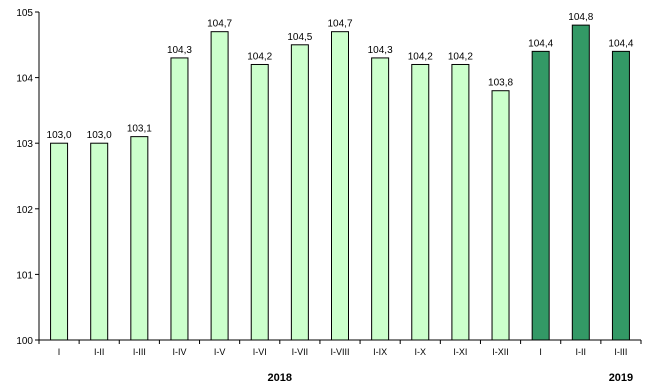 The height and width of the screenshot is (385, 654). I want to click on x-tick-label: I-IX, so click(380, 352).